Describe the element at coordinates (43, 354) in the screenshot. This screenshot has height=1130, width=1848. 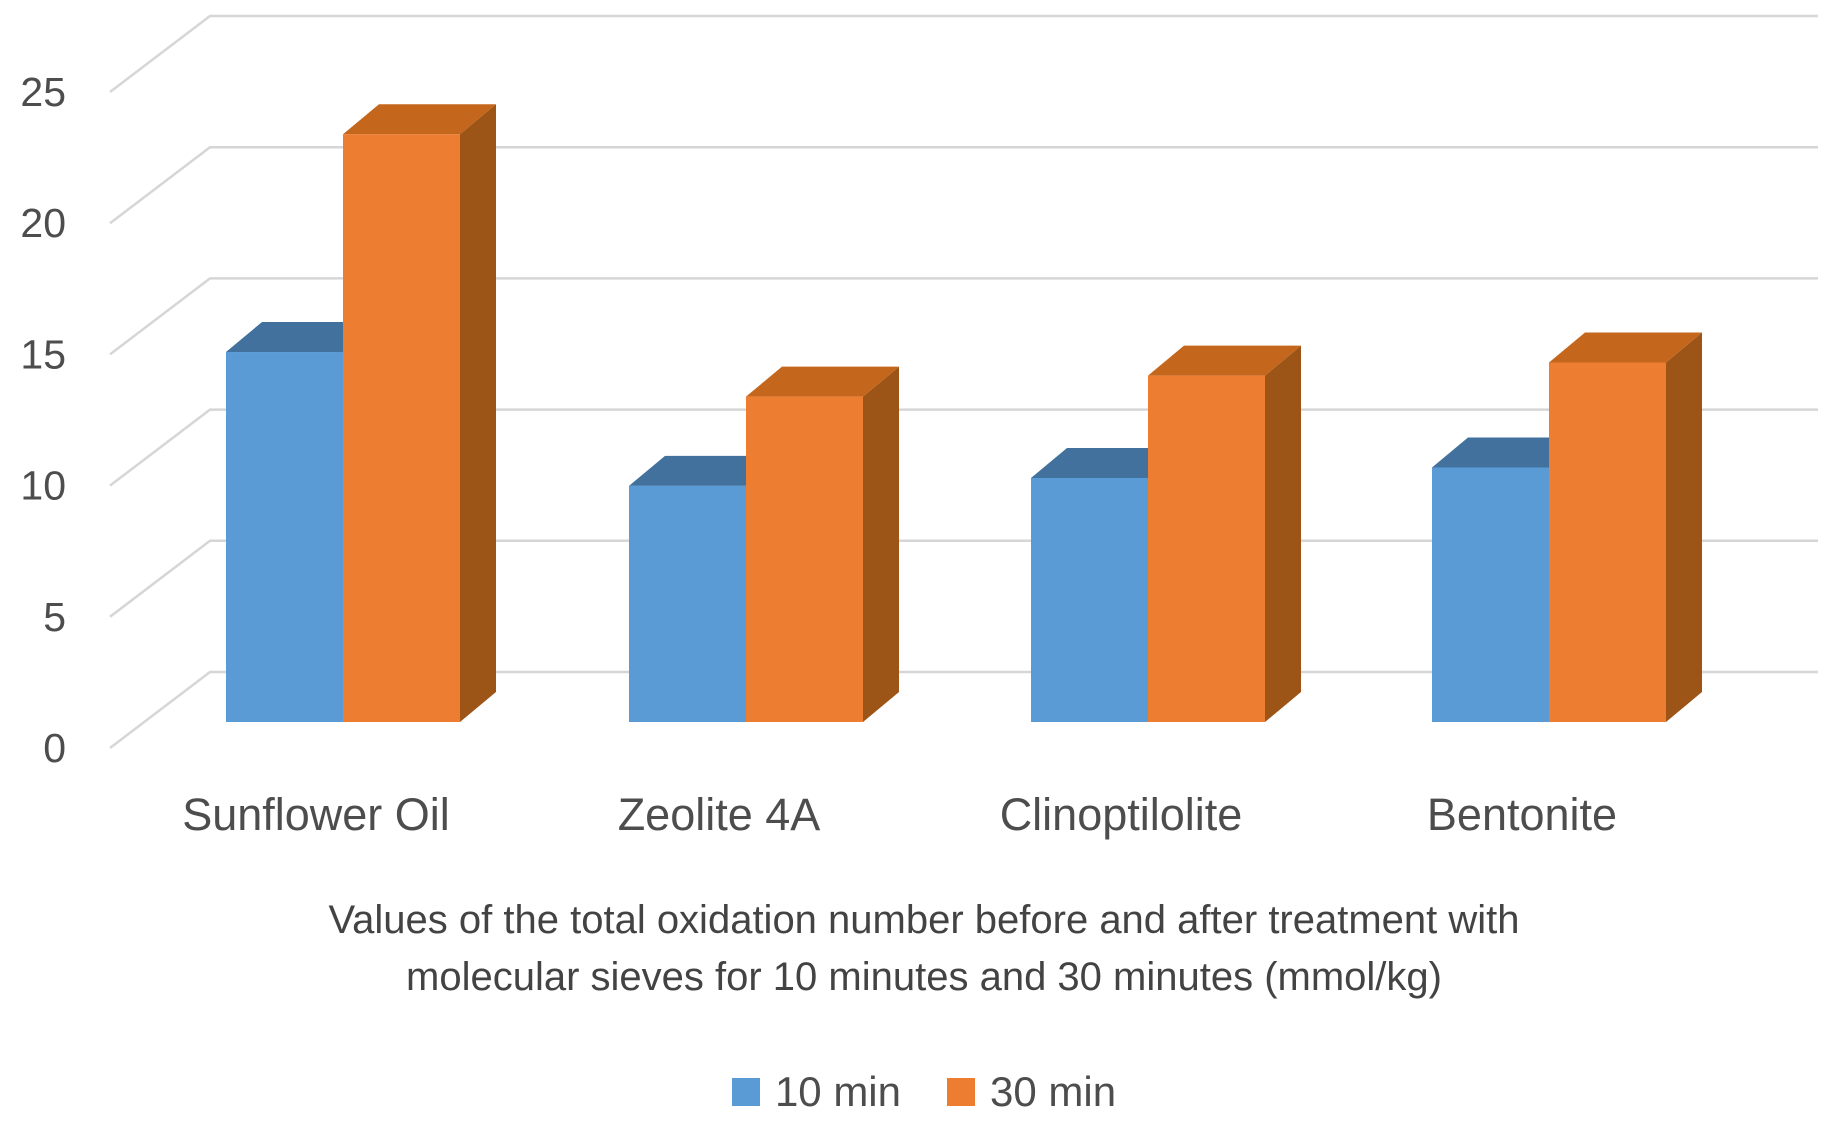
I see `y-axis-tick-15: 15` at that location.